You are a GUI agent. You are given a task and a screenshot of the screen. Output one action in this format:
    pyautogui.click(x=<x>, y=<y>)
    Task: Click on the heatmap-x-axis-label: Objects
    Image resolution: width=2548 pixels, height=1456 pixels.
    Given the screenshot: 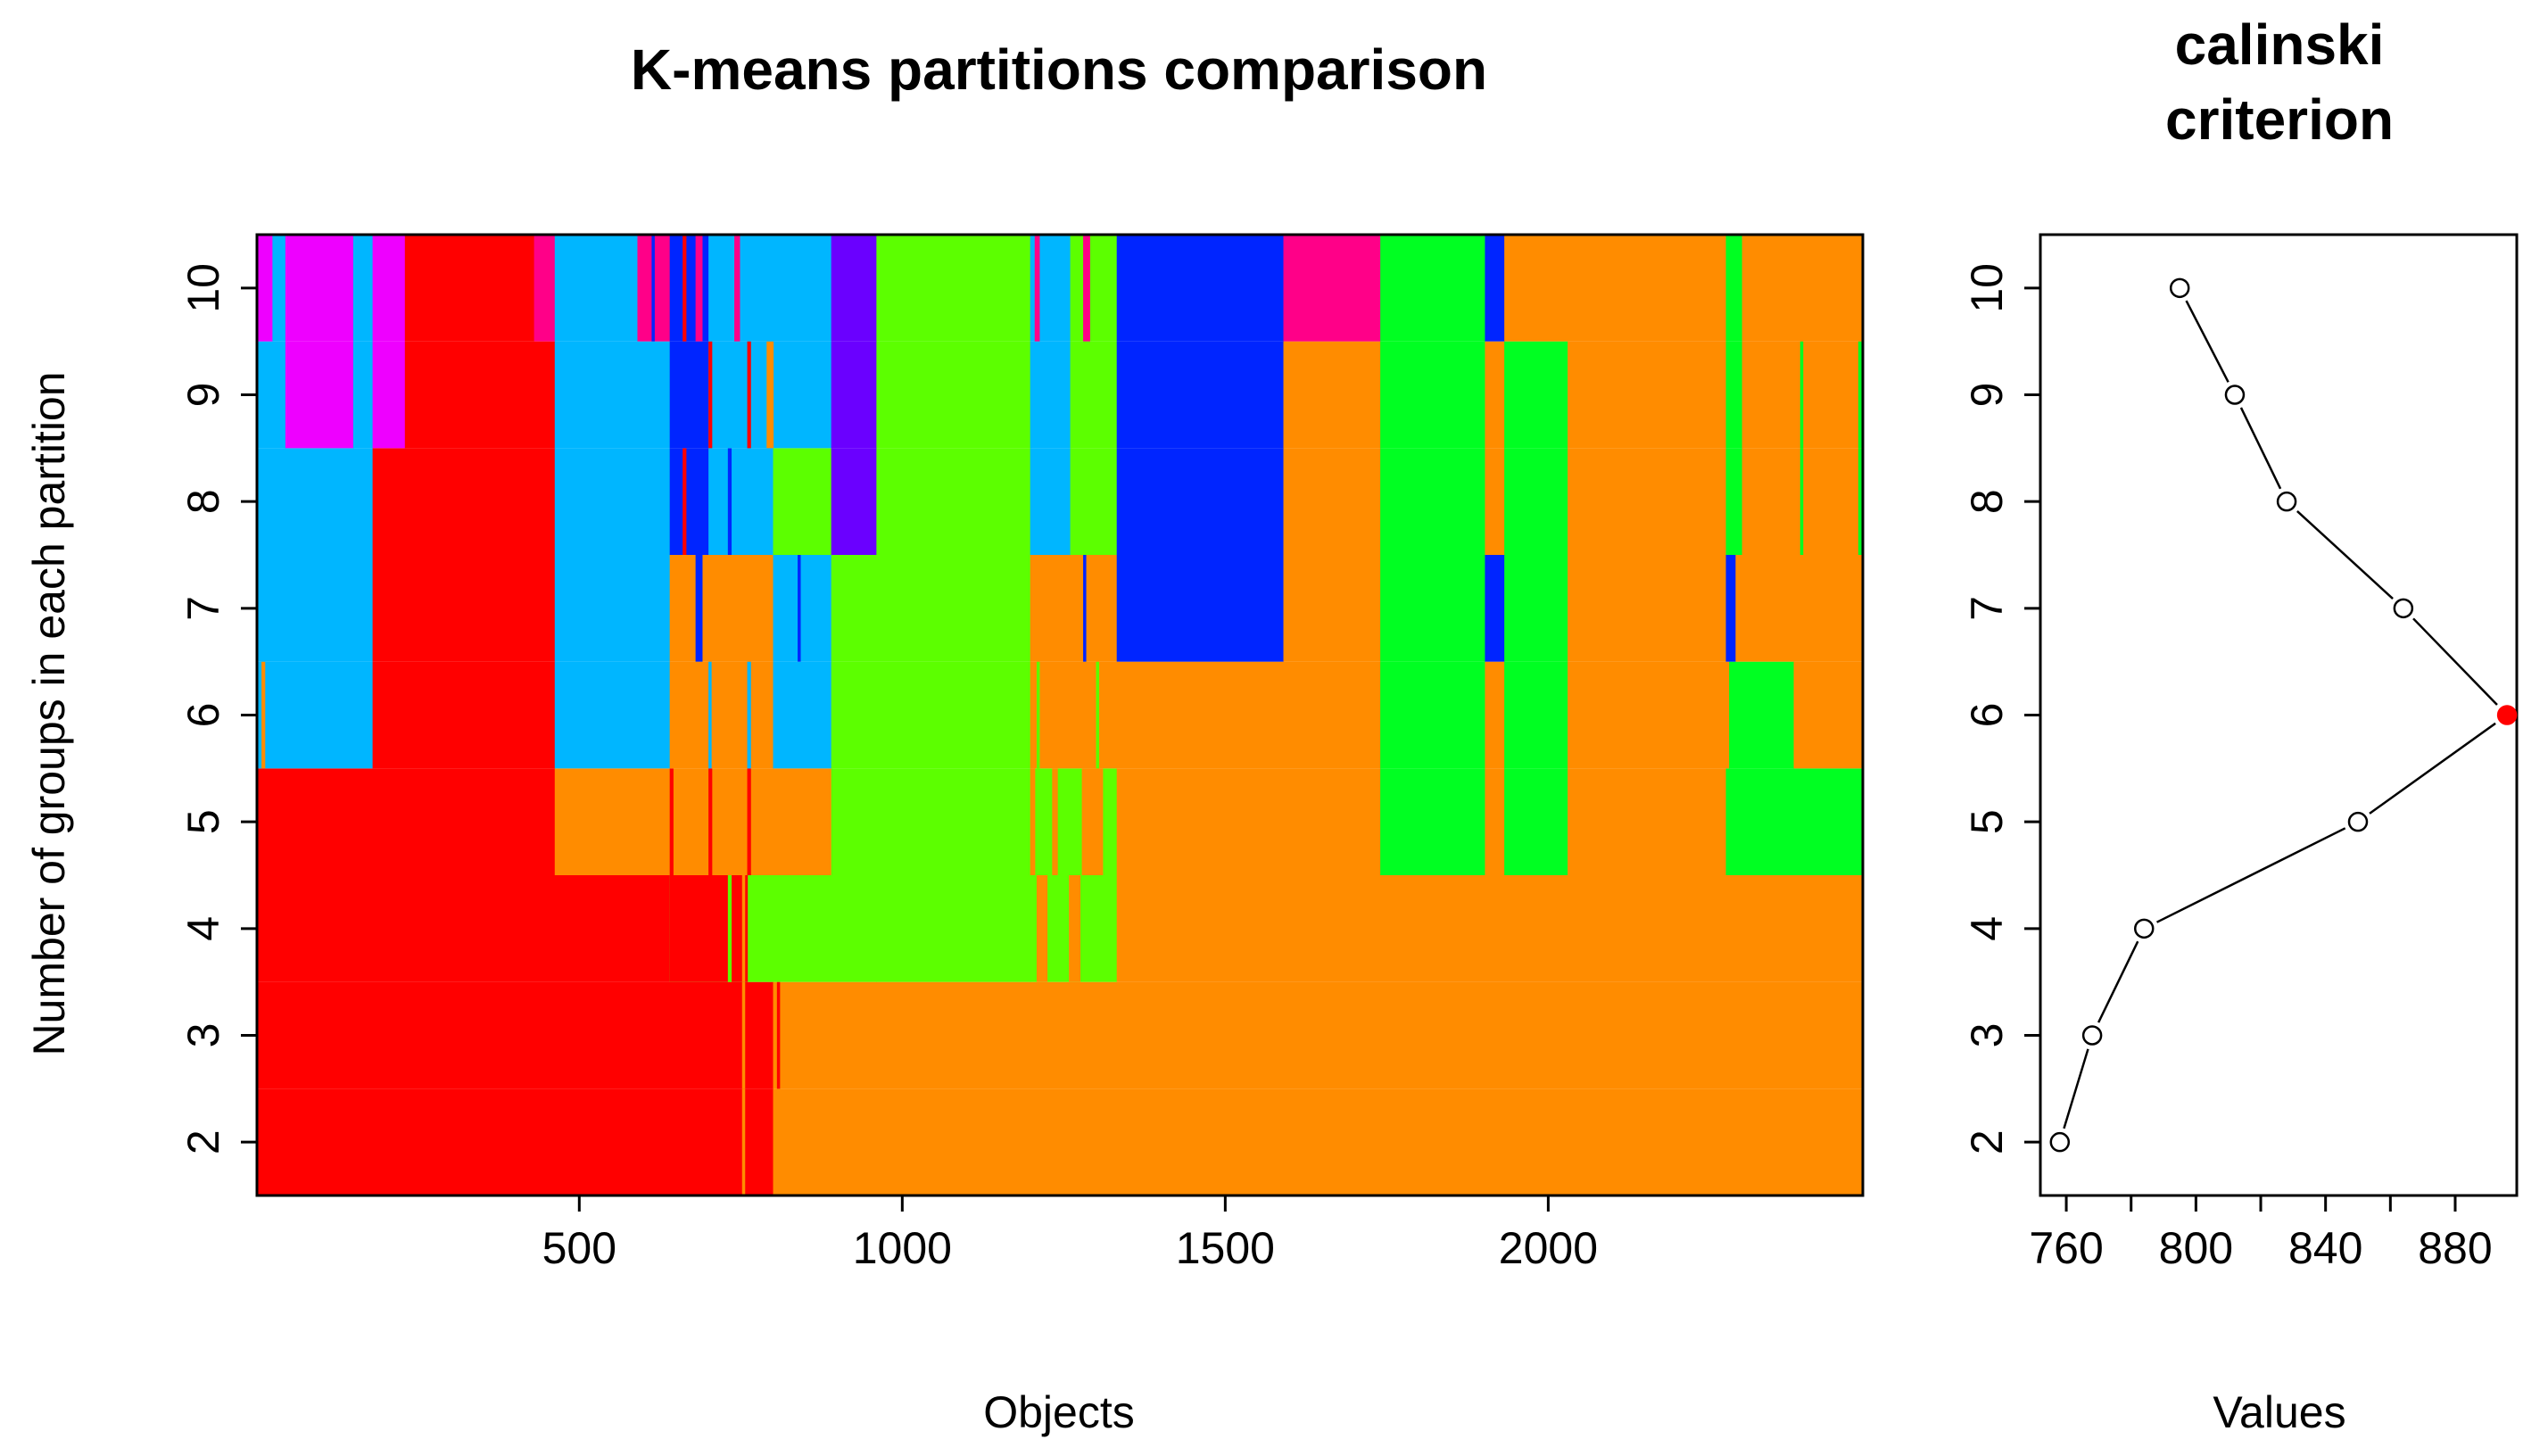 What is the action you would take?
    pyautogui.click(x=1059, y=1412)
    